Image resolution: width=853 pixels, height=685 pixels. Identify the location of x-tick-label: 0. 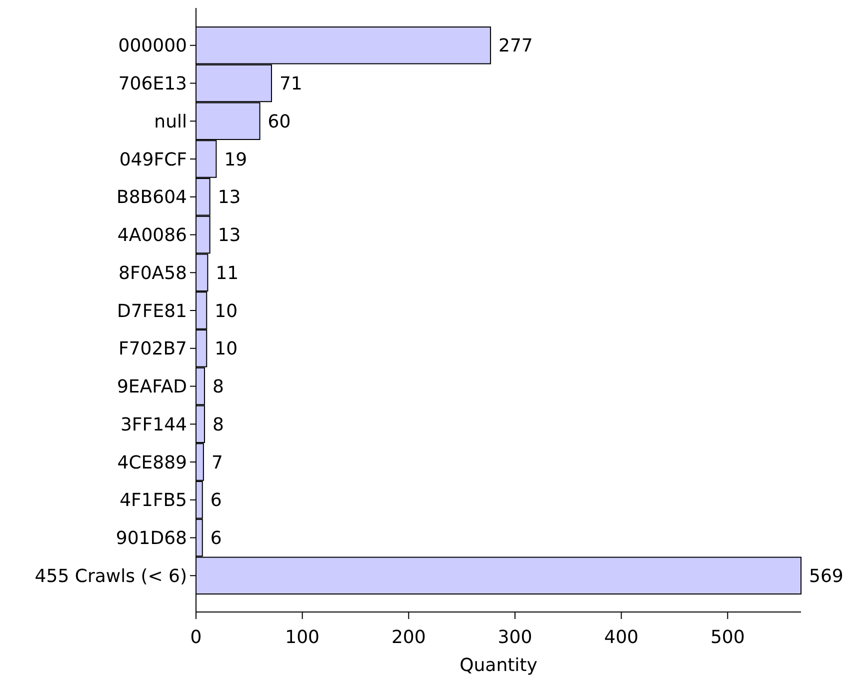
(196, 637).